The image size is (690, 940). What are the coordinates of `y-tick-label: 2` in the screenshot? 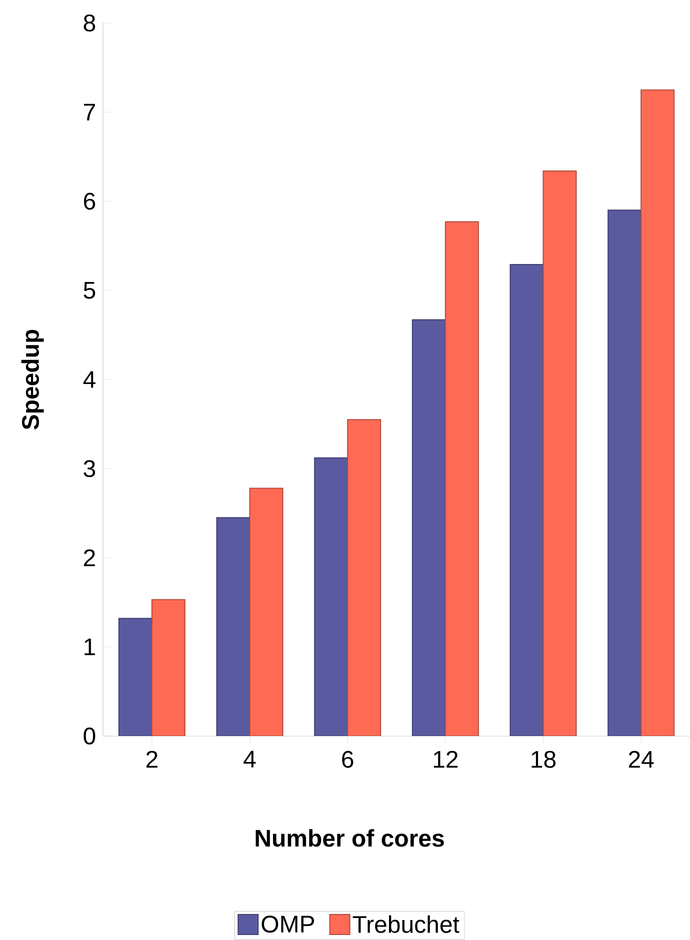 It's located at (89, 557).